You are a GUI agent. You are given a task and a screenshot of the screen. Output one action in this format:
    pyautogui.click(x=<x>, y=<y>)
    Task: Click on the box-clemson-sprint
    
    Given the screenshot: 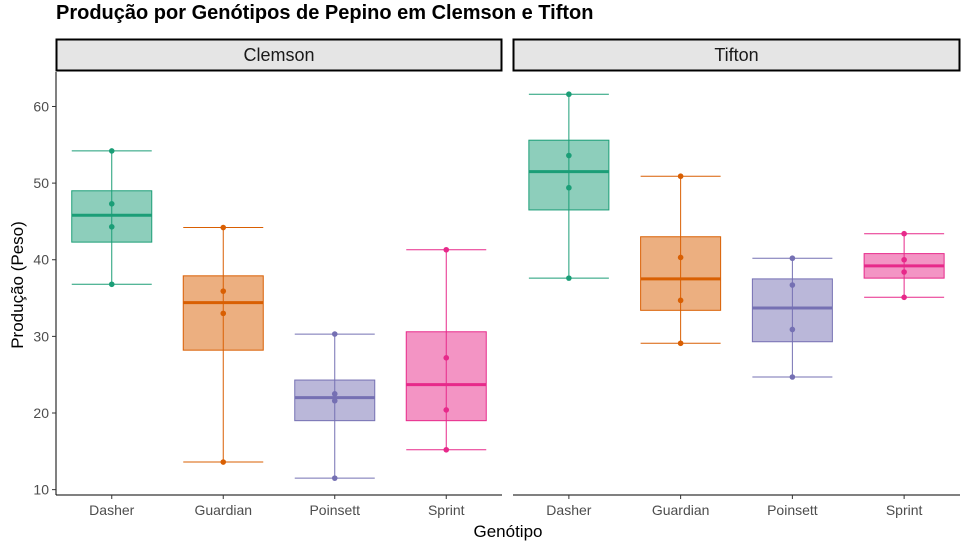 What is the action you would take?
    pyautogui.click(x=446, y=349)
    